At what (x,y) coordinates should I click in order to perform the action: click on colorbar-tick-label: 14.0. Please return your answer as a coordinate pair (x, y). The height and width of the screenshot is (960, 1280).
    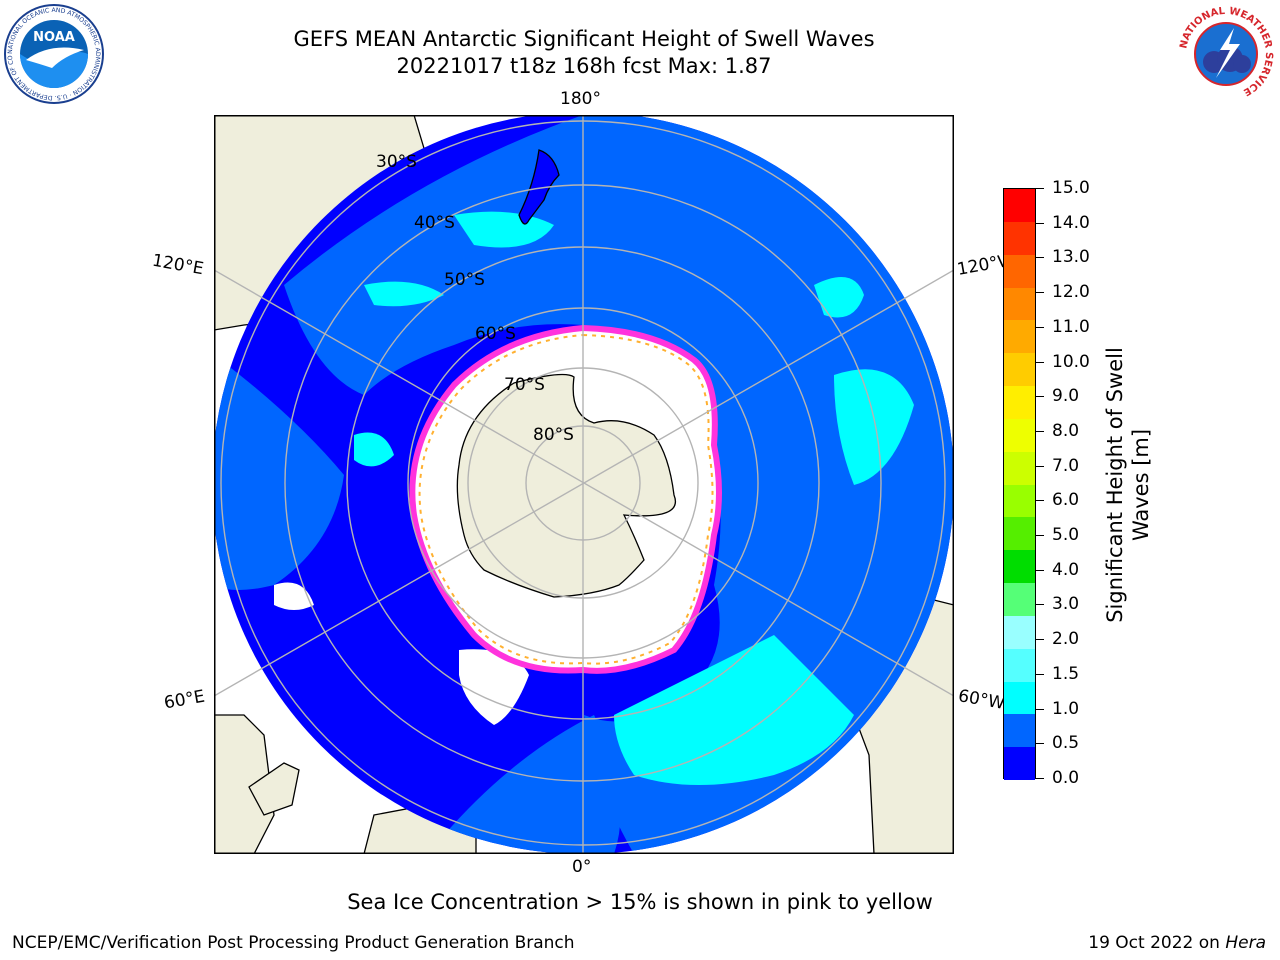
    Looking at the image, I should click on (1071, 222).